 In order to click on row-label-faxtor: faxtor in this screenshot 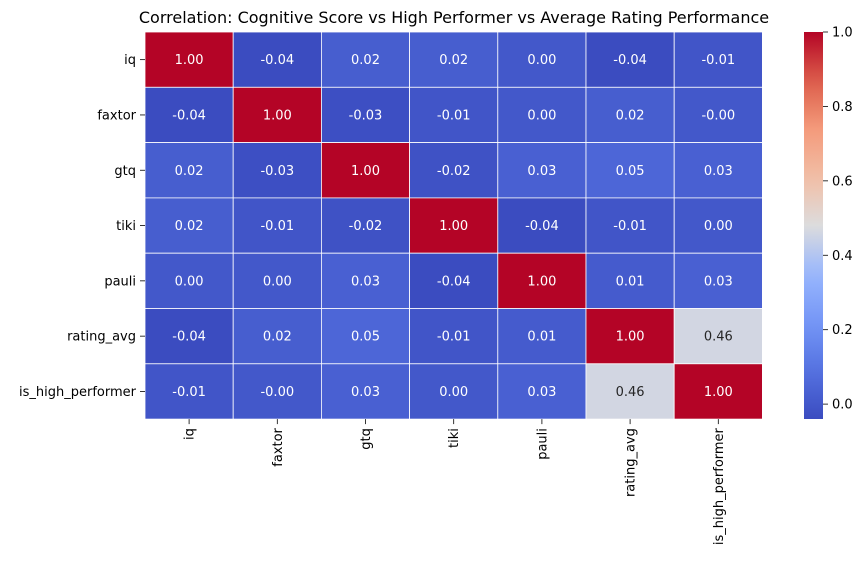, I will do `click(116, 115)`.